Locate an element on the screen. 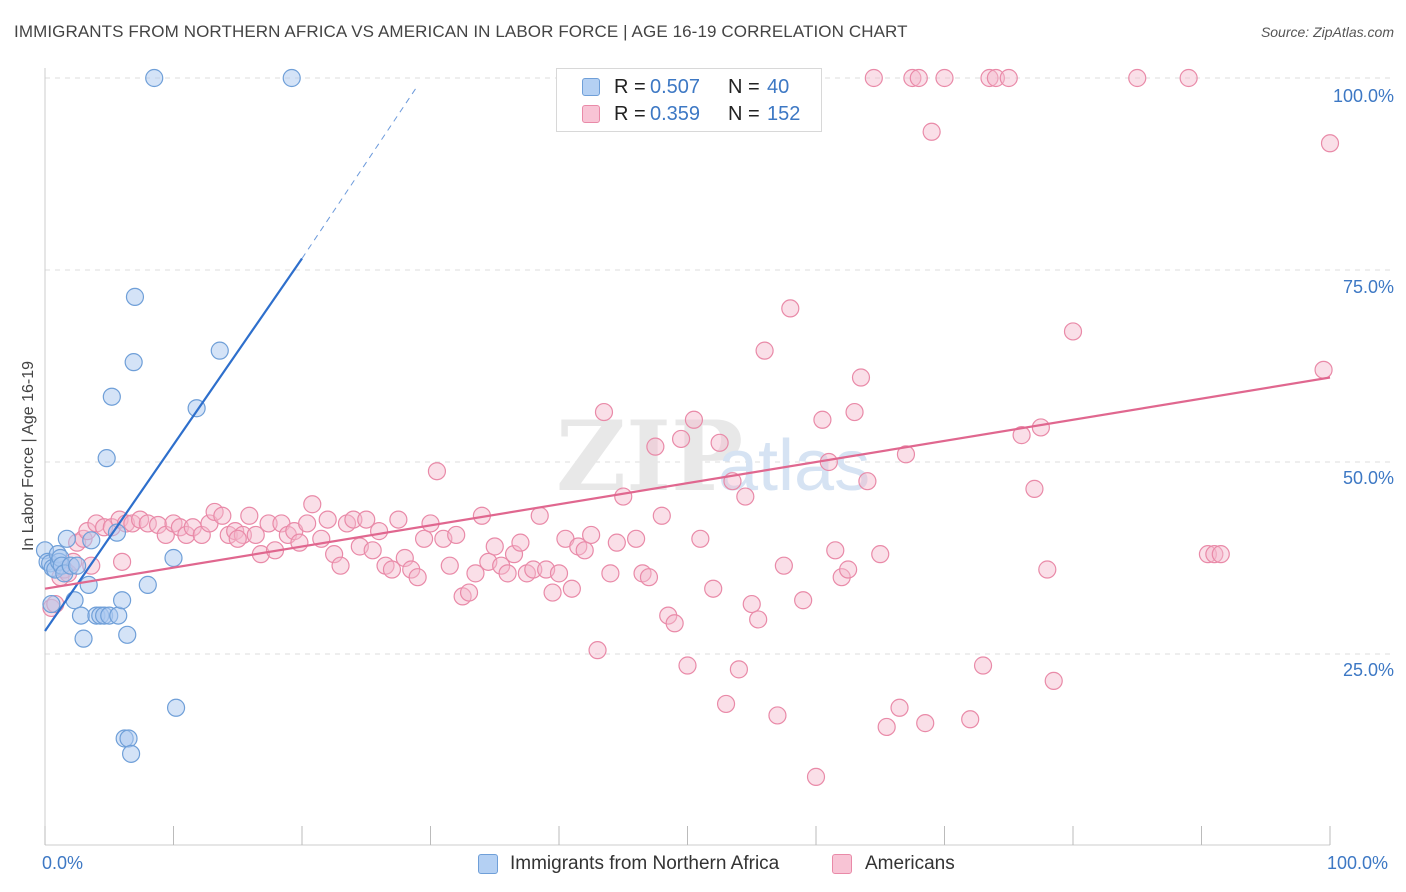 The height and width of the screenshot is (892, 1406). legend-swatch-blue is located at coordinates (591, 87).